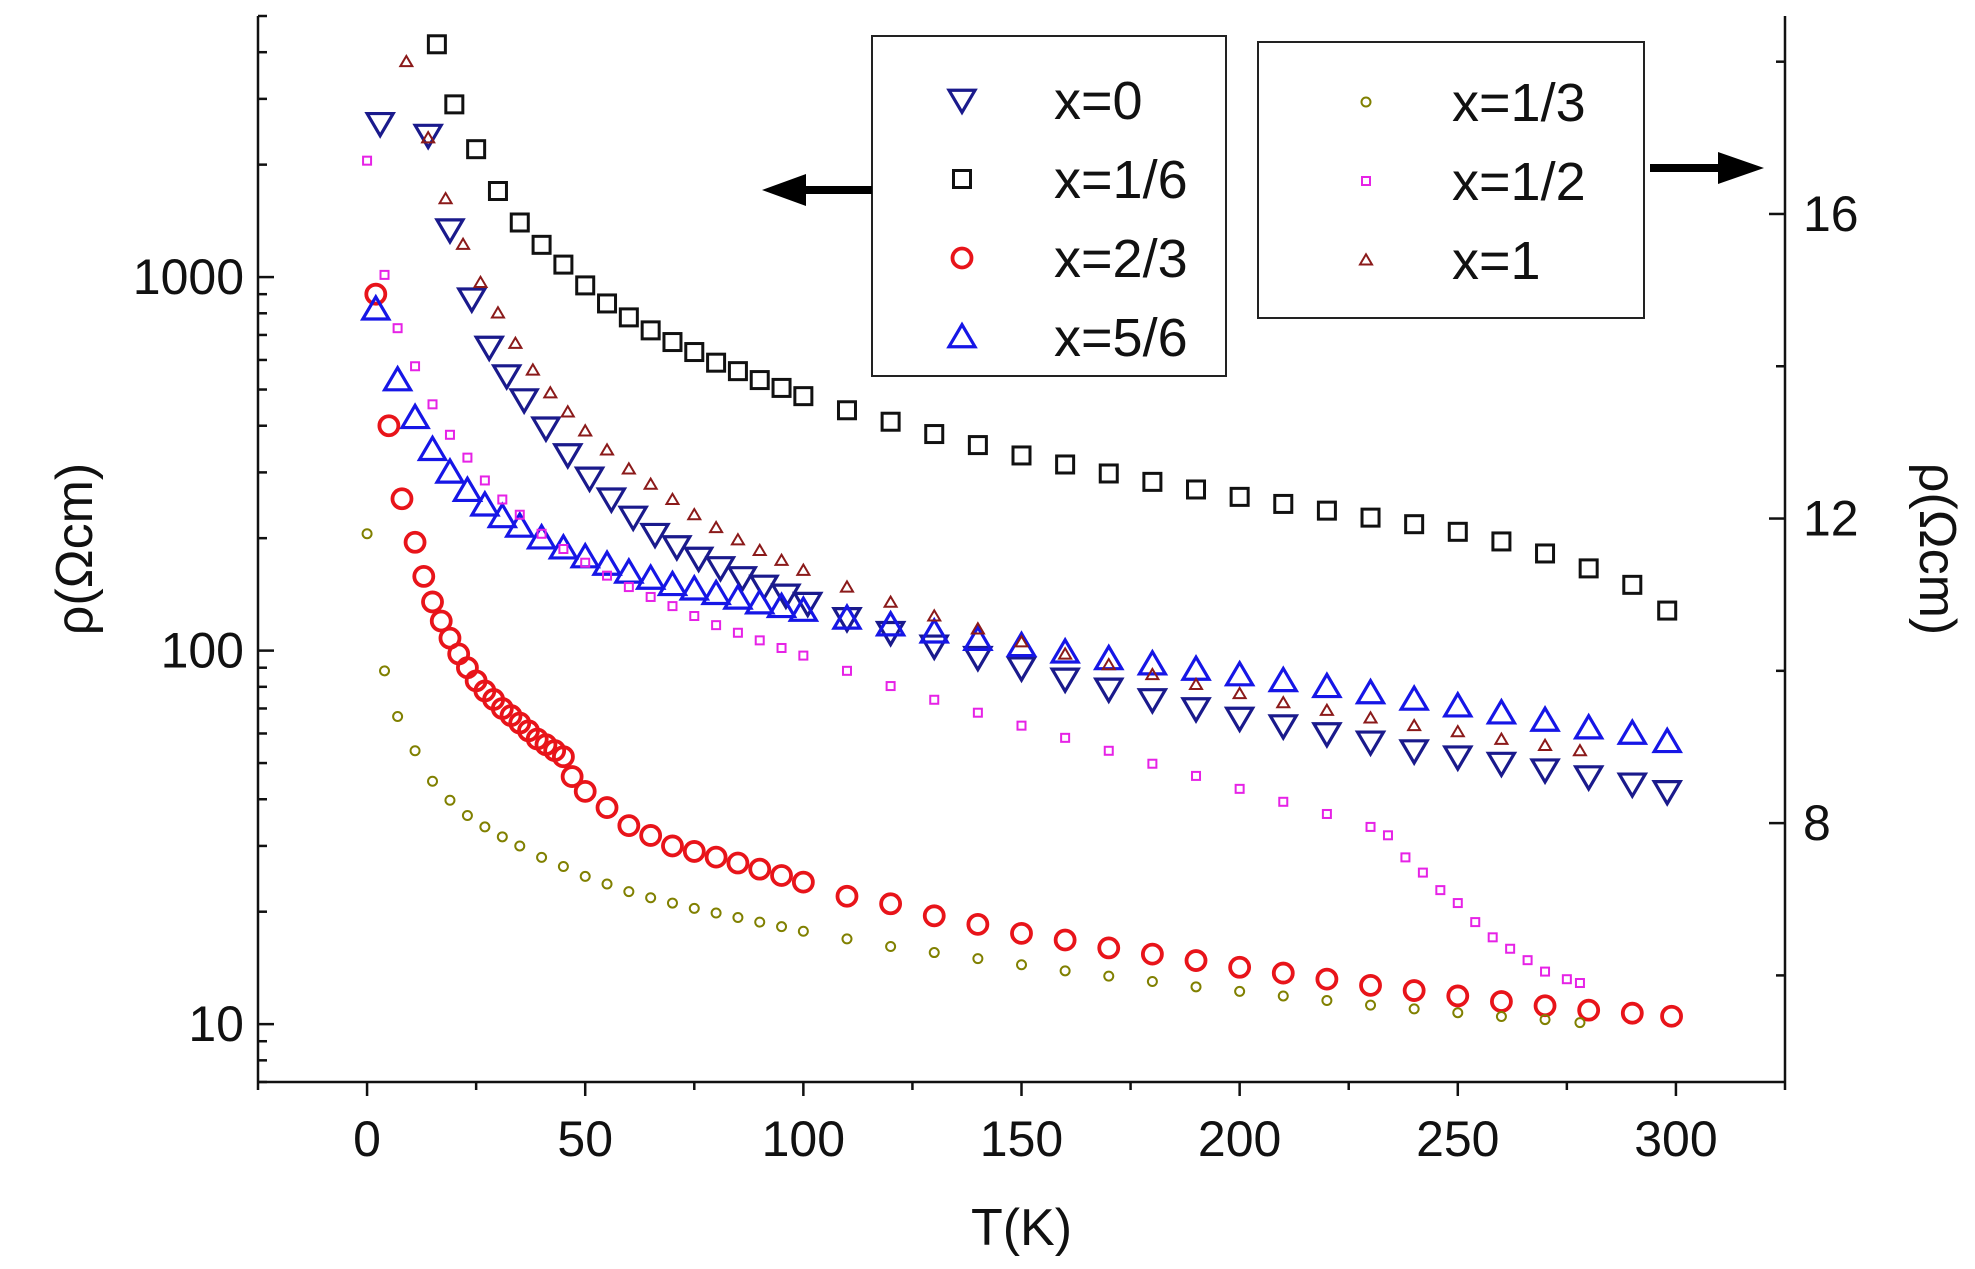 The width and height of the screenshot is (1975, 1269). Describe the element at coordinates (962, 258) in the screenshot. I see `legend-marker-x23` at that location.